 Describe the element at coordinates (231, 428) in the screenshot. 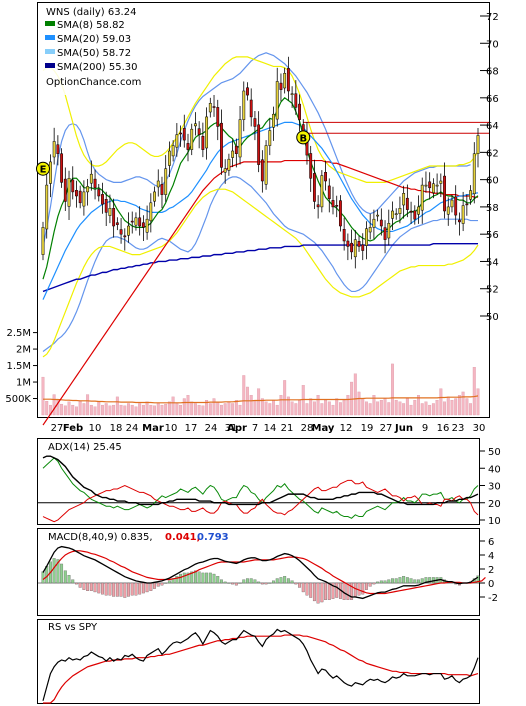

I see `date-tick-label: 31` at that location.